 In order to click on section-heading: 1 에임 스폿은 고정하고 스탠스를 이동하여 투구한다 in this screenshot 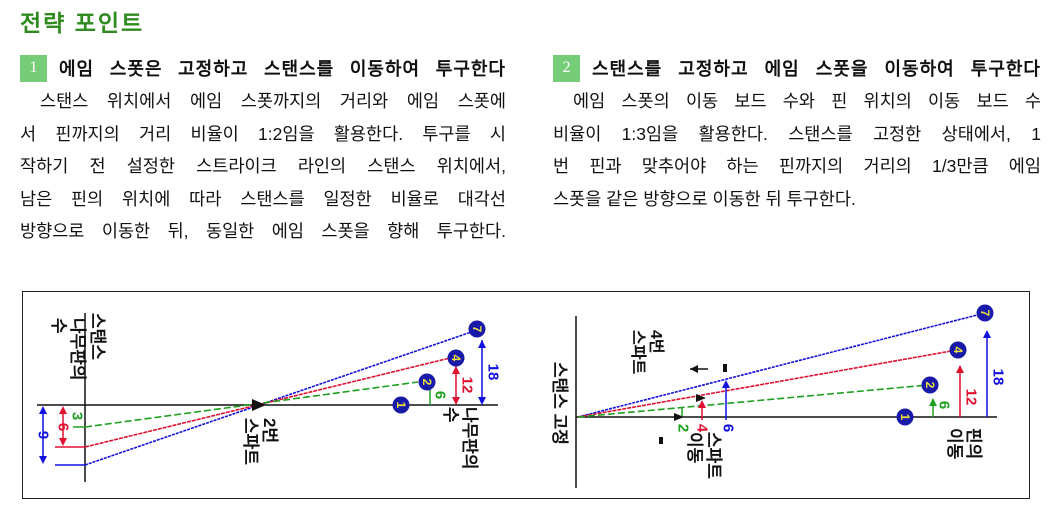, I will do `click(263, 68)`.